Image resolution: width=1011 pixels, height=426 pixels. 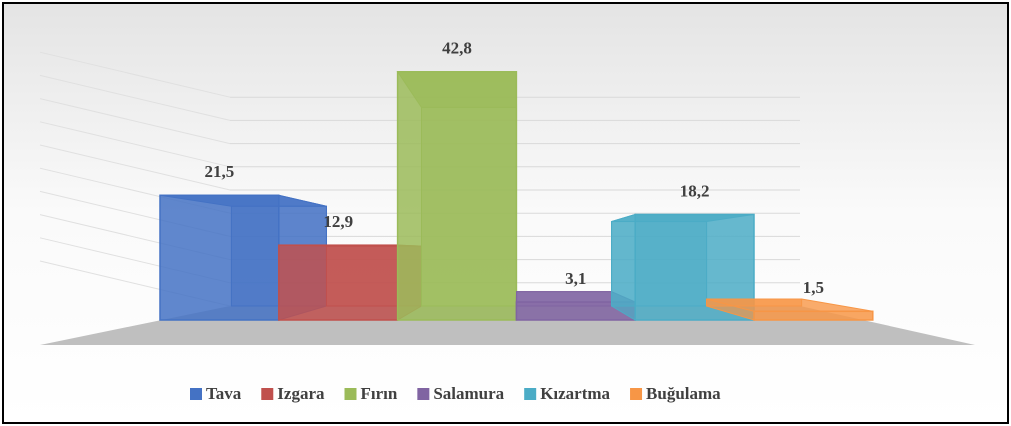 What do you see at coordinates (338, 221) in the screenshot?
I see `data-label: 12,9` at bounding box center [338, 221].